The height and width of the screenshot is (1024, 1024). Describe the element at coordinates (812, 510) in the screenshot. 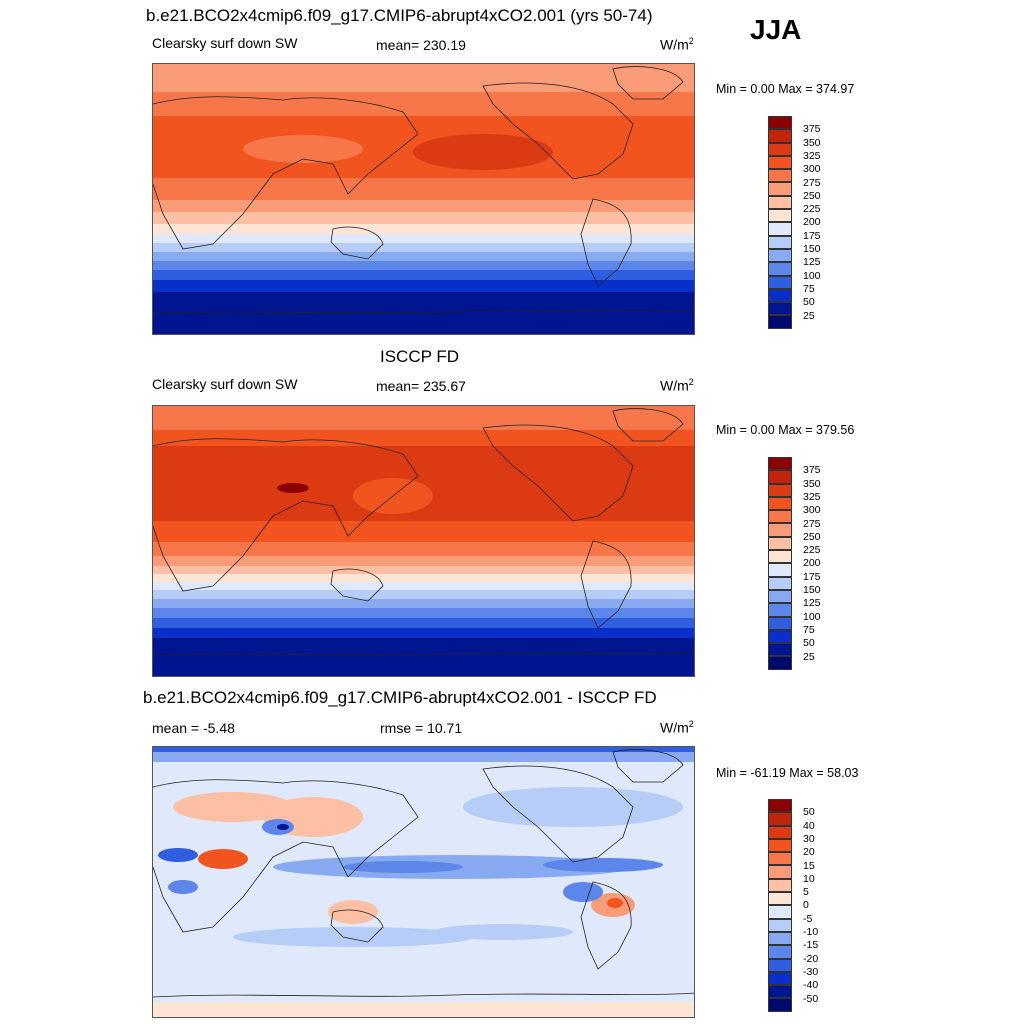

I see `colorbar-tick-label: 300` at that location.